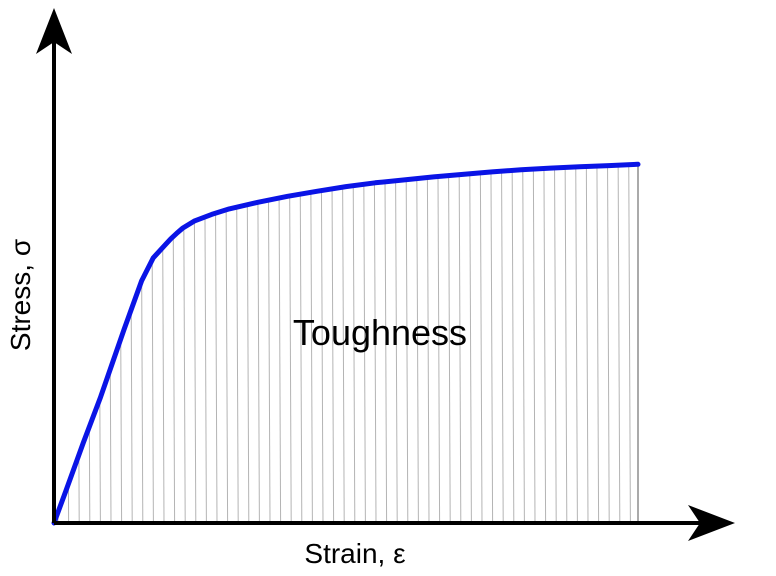 Image resolution: width=776 pixels, height=576 pixels. Describe the element at coordinates (354, 553) in the screenshot. I see `x-axis-label: Strain, ε` at that location.